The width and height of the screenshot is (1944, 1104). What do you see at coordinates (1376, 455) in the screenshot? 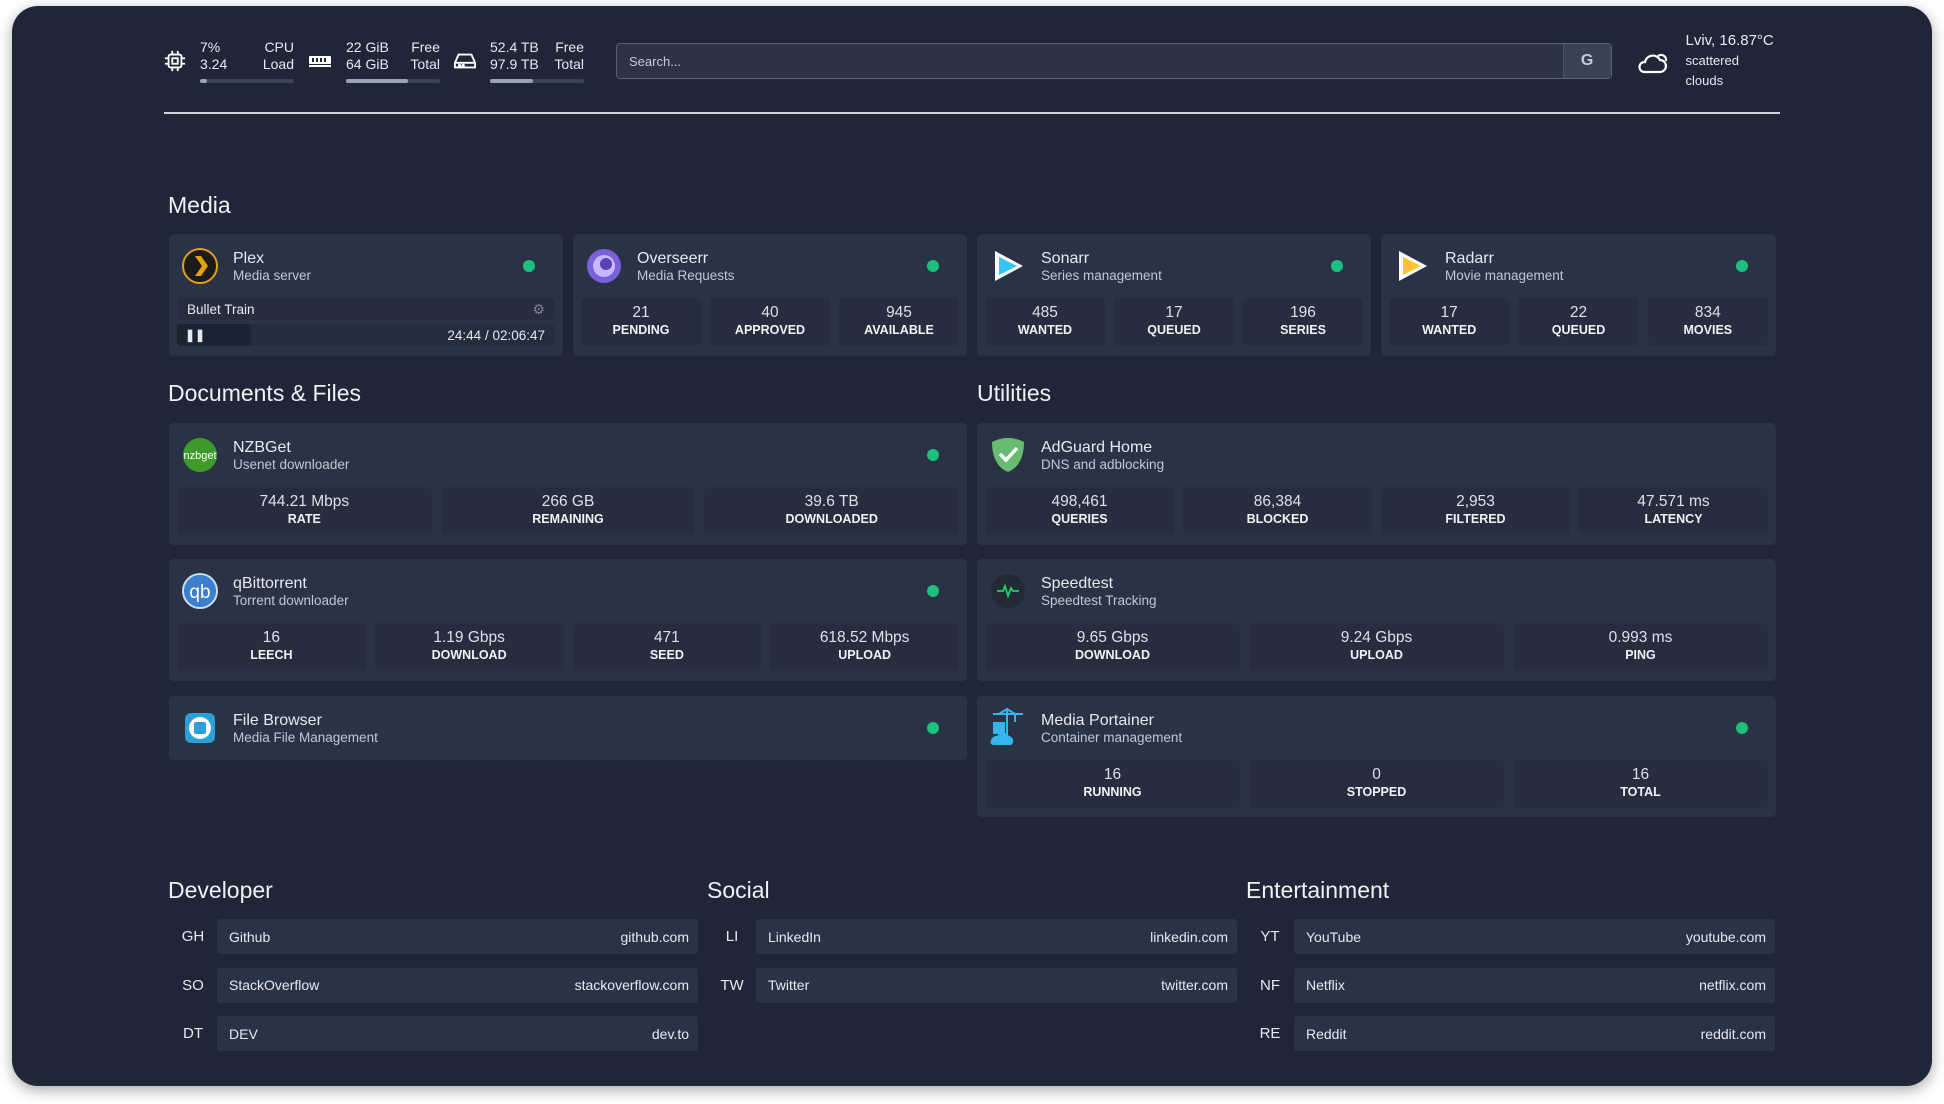
I see `card-header: AdGuard Home DNS and adblocking` at bounding box center [1376, 455].